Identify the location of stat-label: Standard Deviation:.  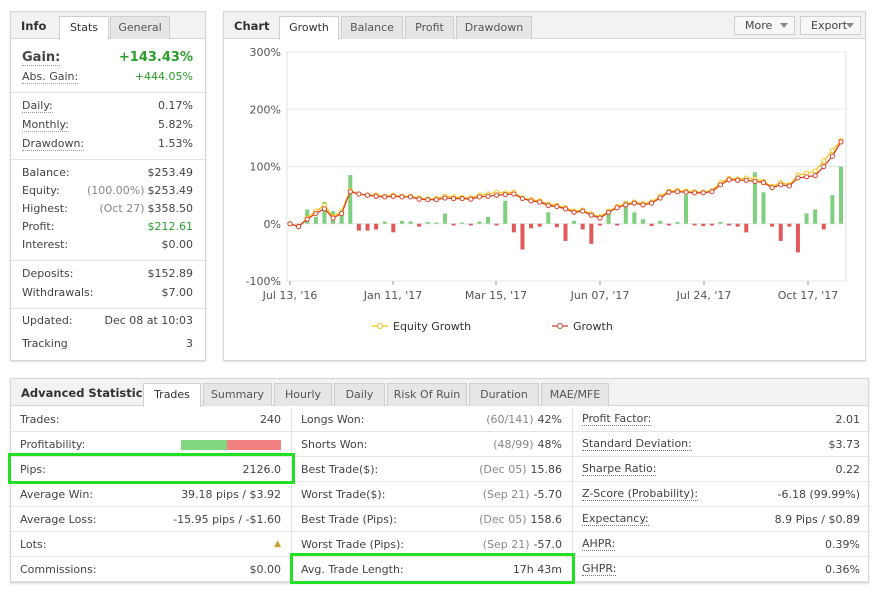
(637, 444).